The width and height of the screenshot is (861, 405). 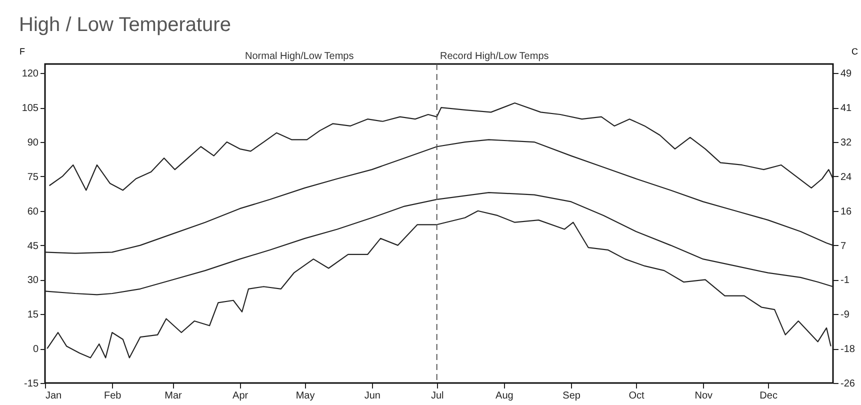 I want to click on x-tick-label: Jul, so click(x=437, y=396).